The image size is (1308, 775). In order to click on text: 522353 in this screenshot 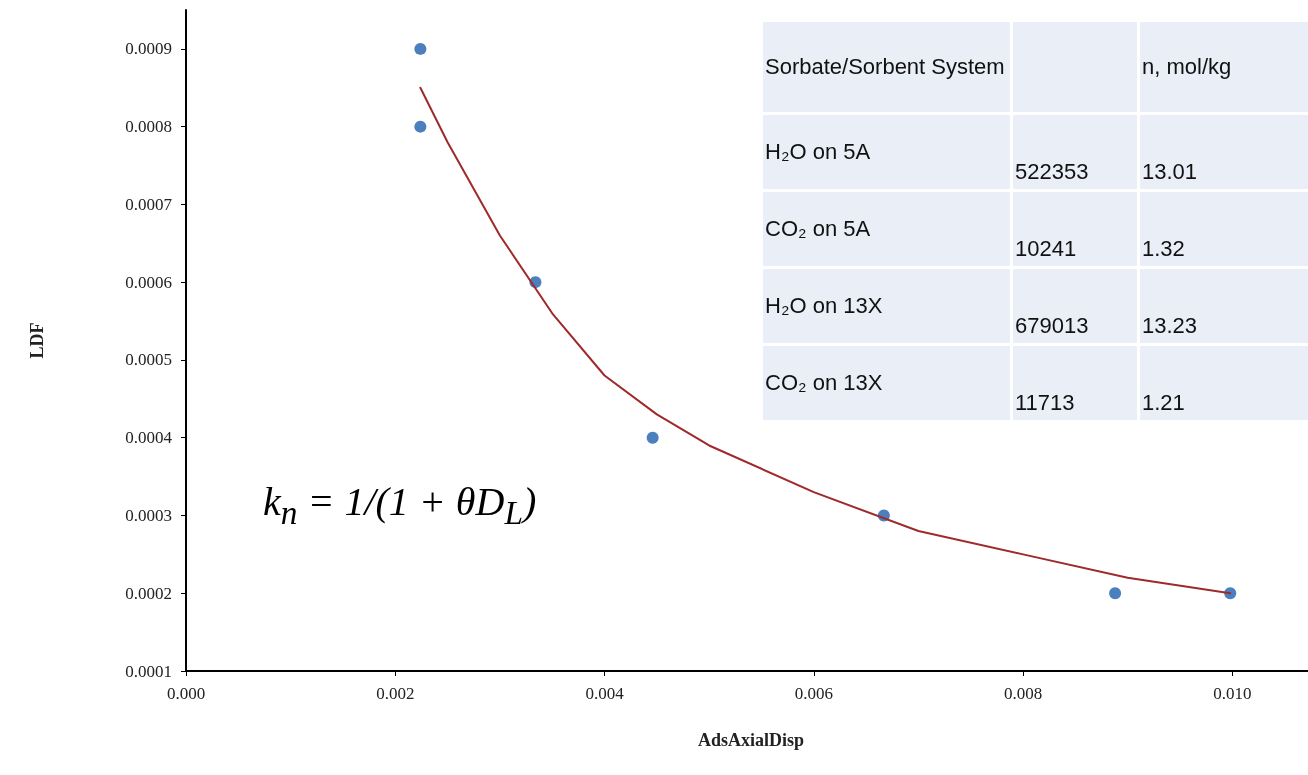, I will do `click(1052, 171)`.